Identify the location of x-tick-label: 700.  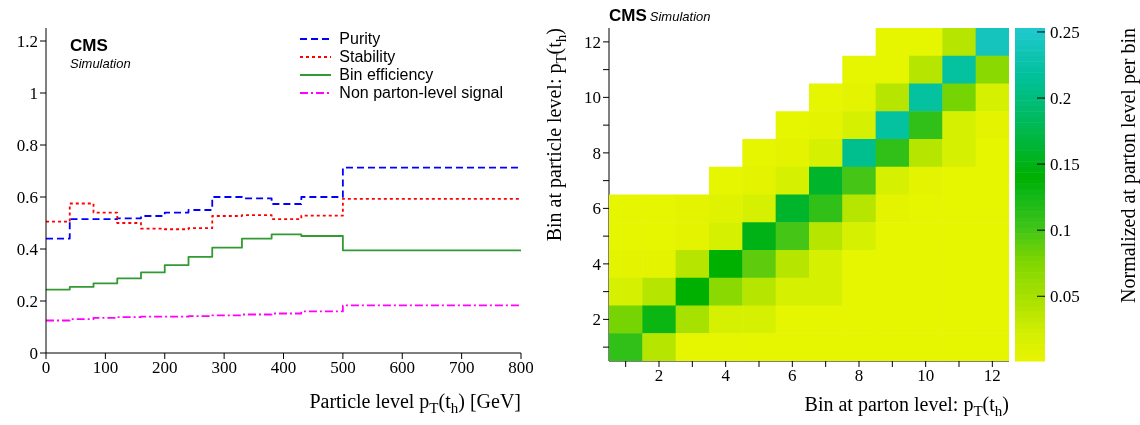
(461, 368).